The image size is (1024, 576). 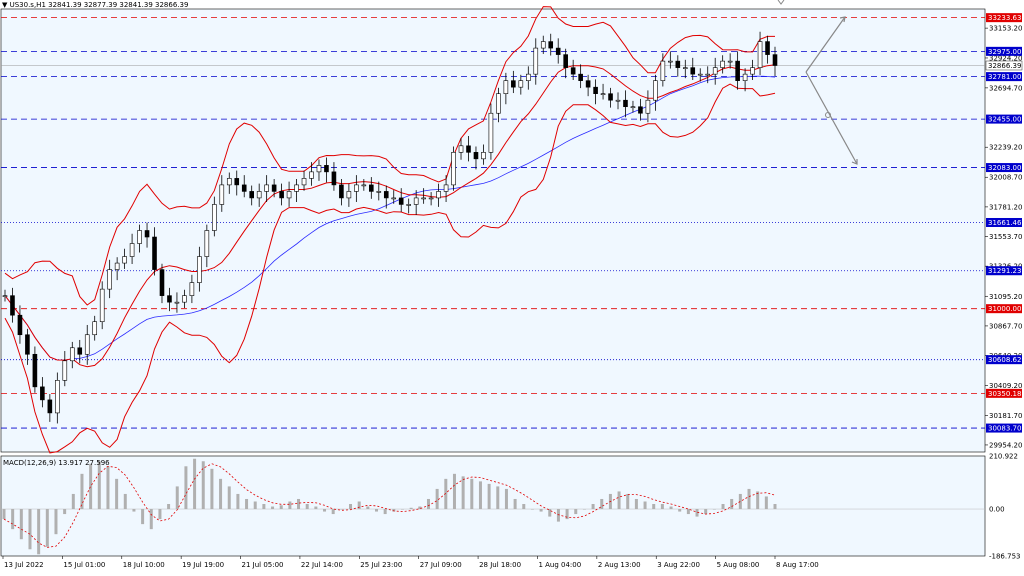 I want to click on y-tick-label: 32924.20, so click(x=1005, y=58).